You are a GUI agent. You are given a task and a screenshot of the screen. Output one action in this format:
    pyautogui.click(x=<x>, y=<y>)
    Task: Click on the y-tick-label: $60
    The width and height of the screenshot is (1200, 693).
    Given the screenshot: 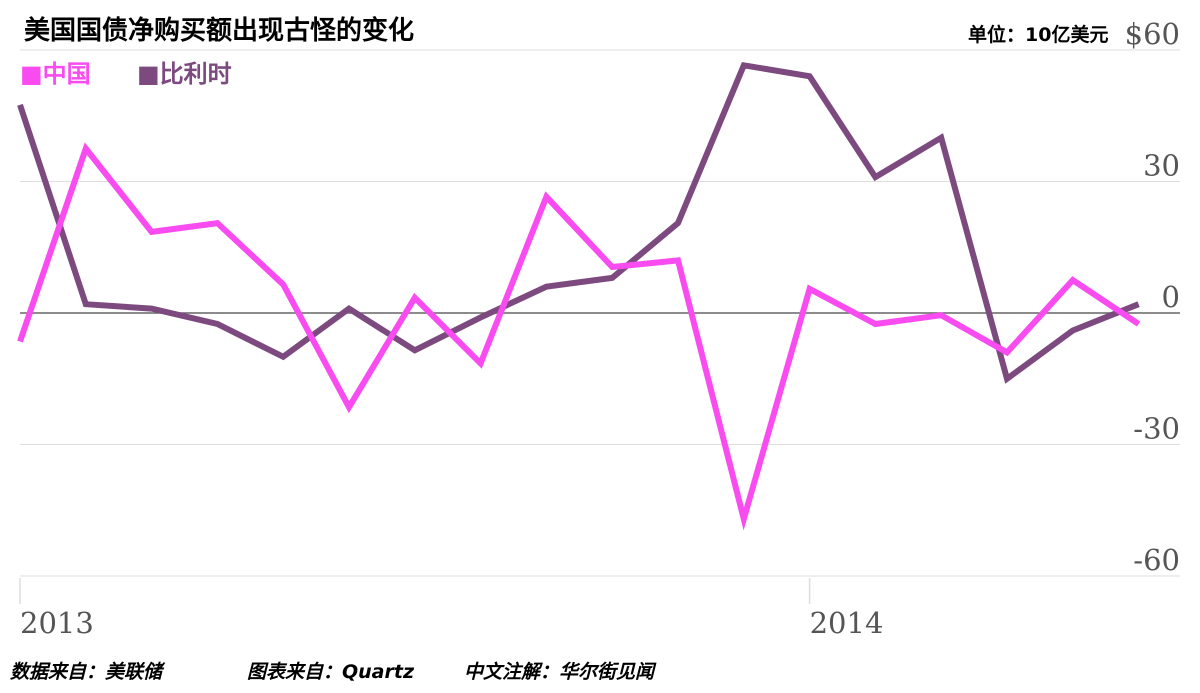 What is the action you would take?
    pyautogui.click(x=1152, y=34)
    